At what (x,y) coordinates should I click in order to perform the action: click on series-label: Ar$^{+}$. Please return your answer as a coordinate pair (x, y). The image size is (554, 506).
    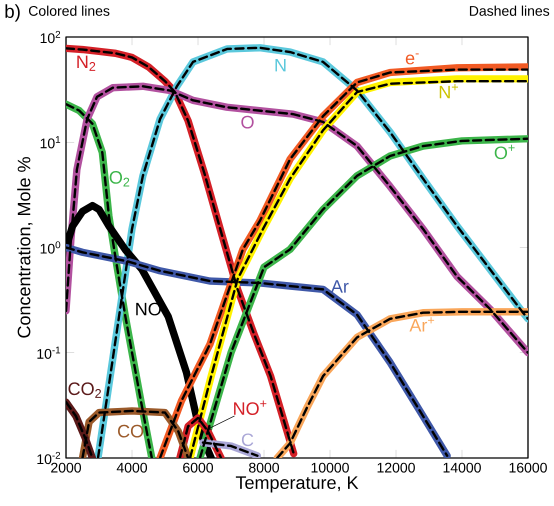
    Looking at the image, I should click on (421, 324).